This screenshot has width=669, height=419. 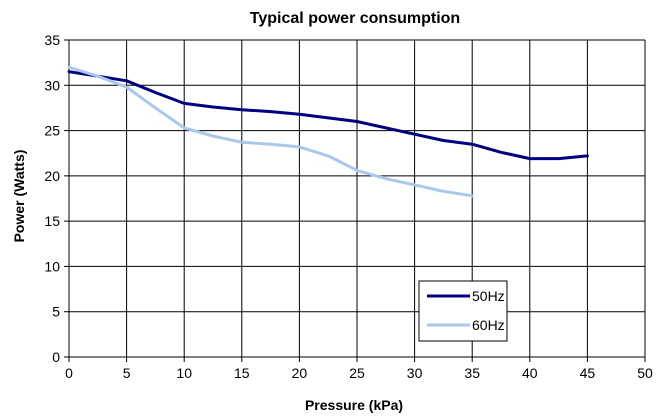 What do you see at coordinates (56, 357) in the screenshot?
I see `y-tick-label: 0` at bounding box center [56, 357].